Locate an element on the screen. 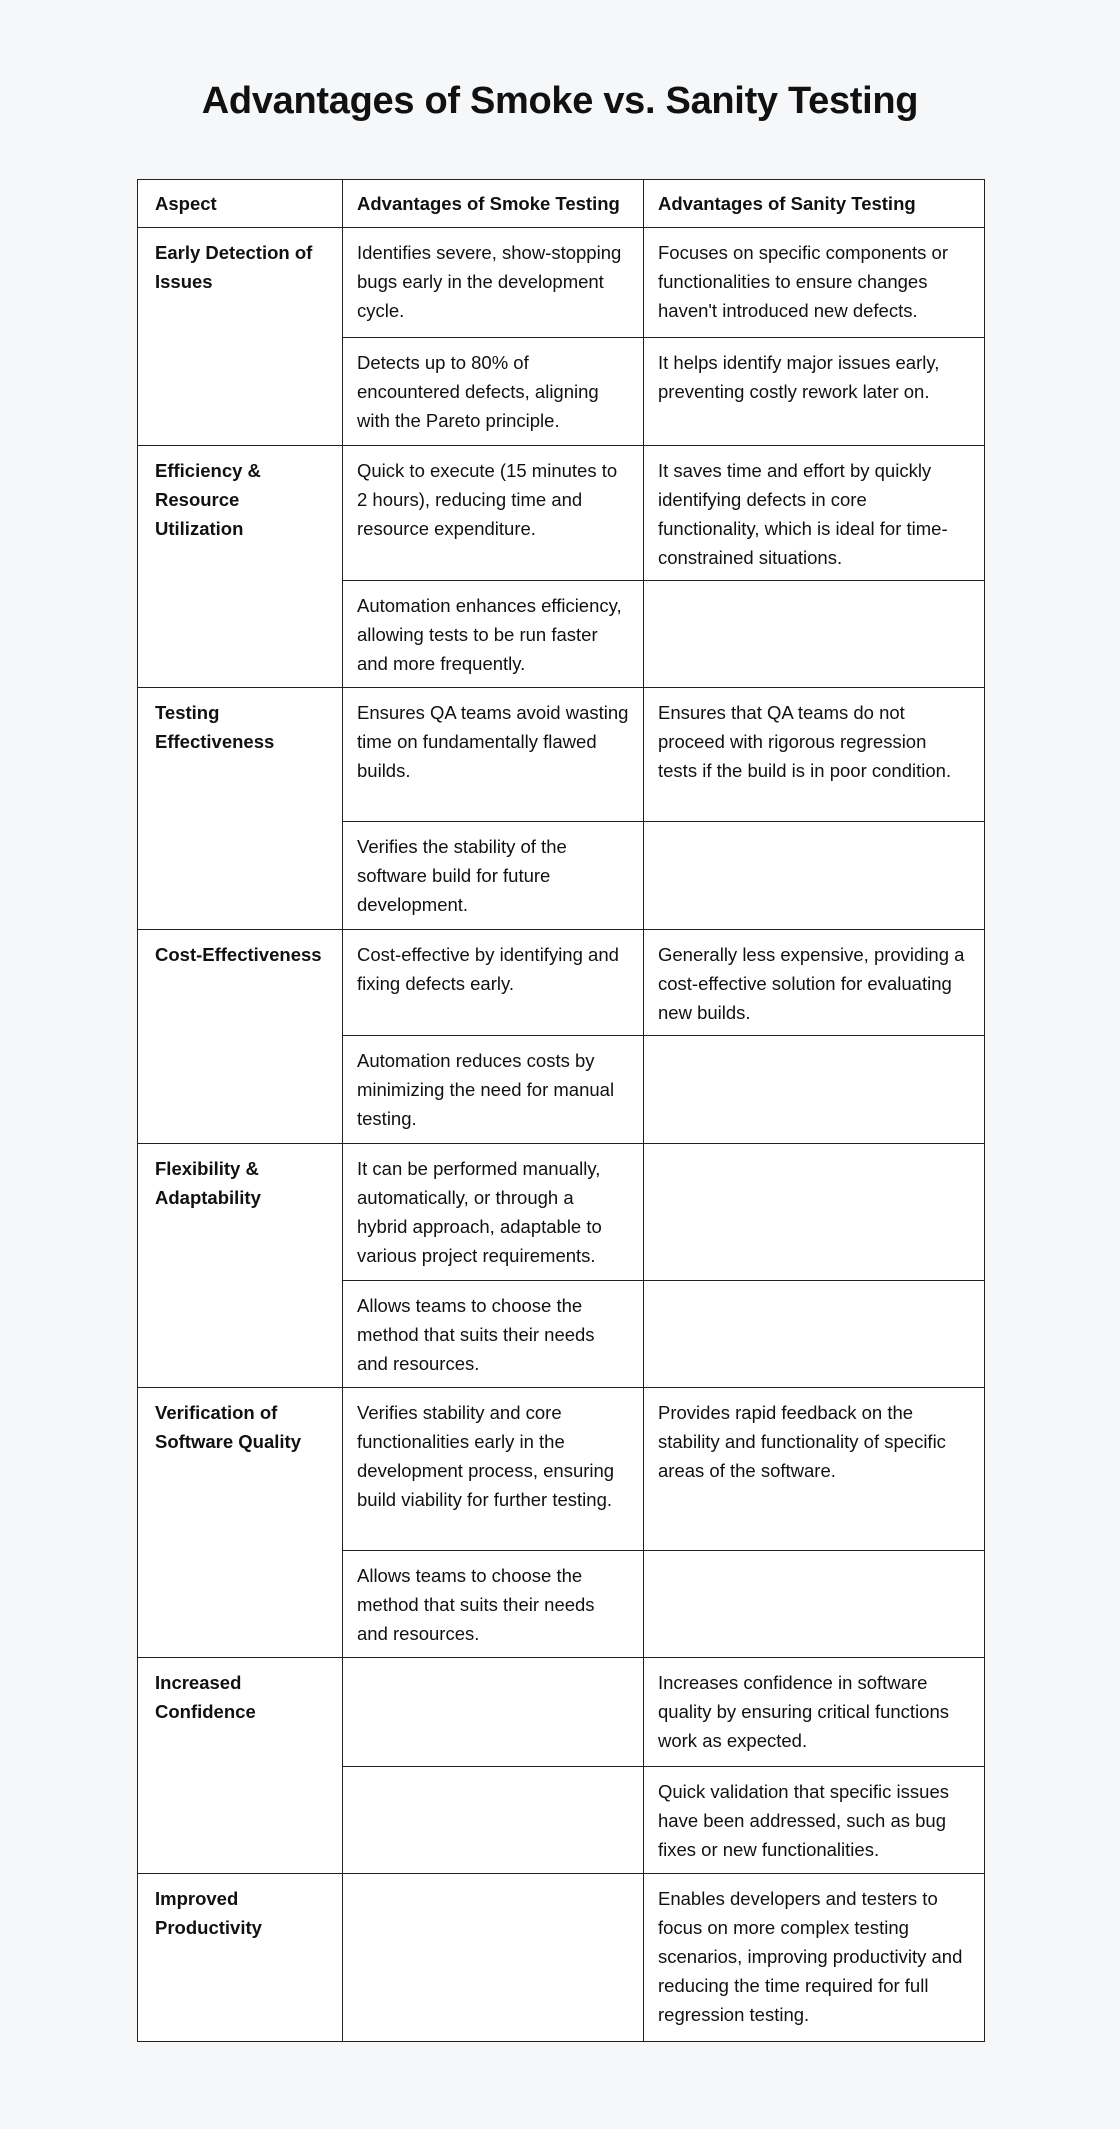  aspect-cell: Cost-Effectiveness is located at coordinates (240, 1036).